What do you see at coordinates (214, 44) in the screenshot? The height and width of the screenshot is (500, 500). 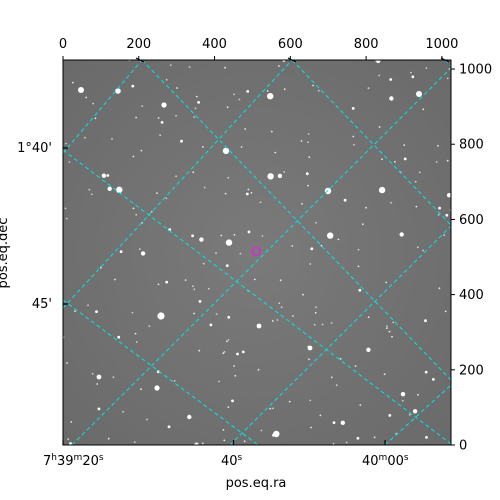 I see `x-pixel-tick-label-2: 400` at bounding box center [214, 44].